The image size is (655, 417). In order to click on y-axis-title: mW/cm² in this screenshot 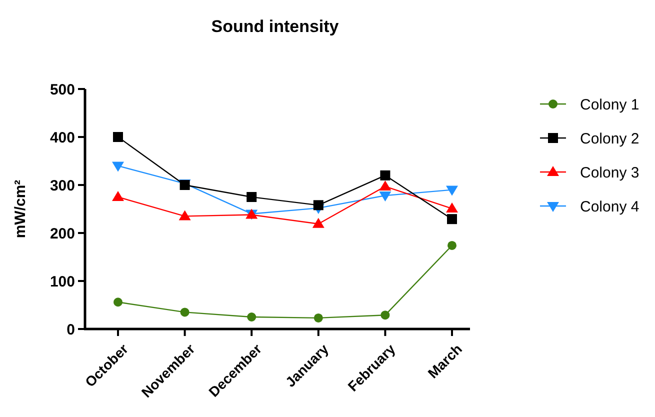, I will do `click(20, 209)`.